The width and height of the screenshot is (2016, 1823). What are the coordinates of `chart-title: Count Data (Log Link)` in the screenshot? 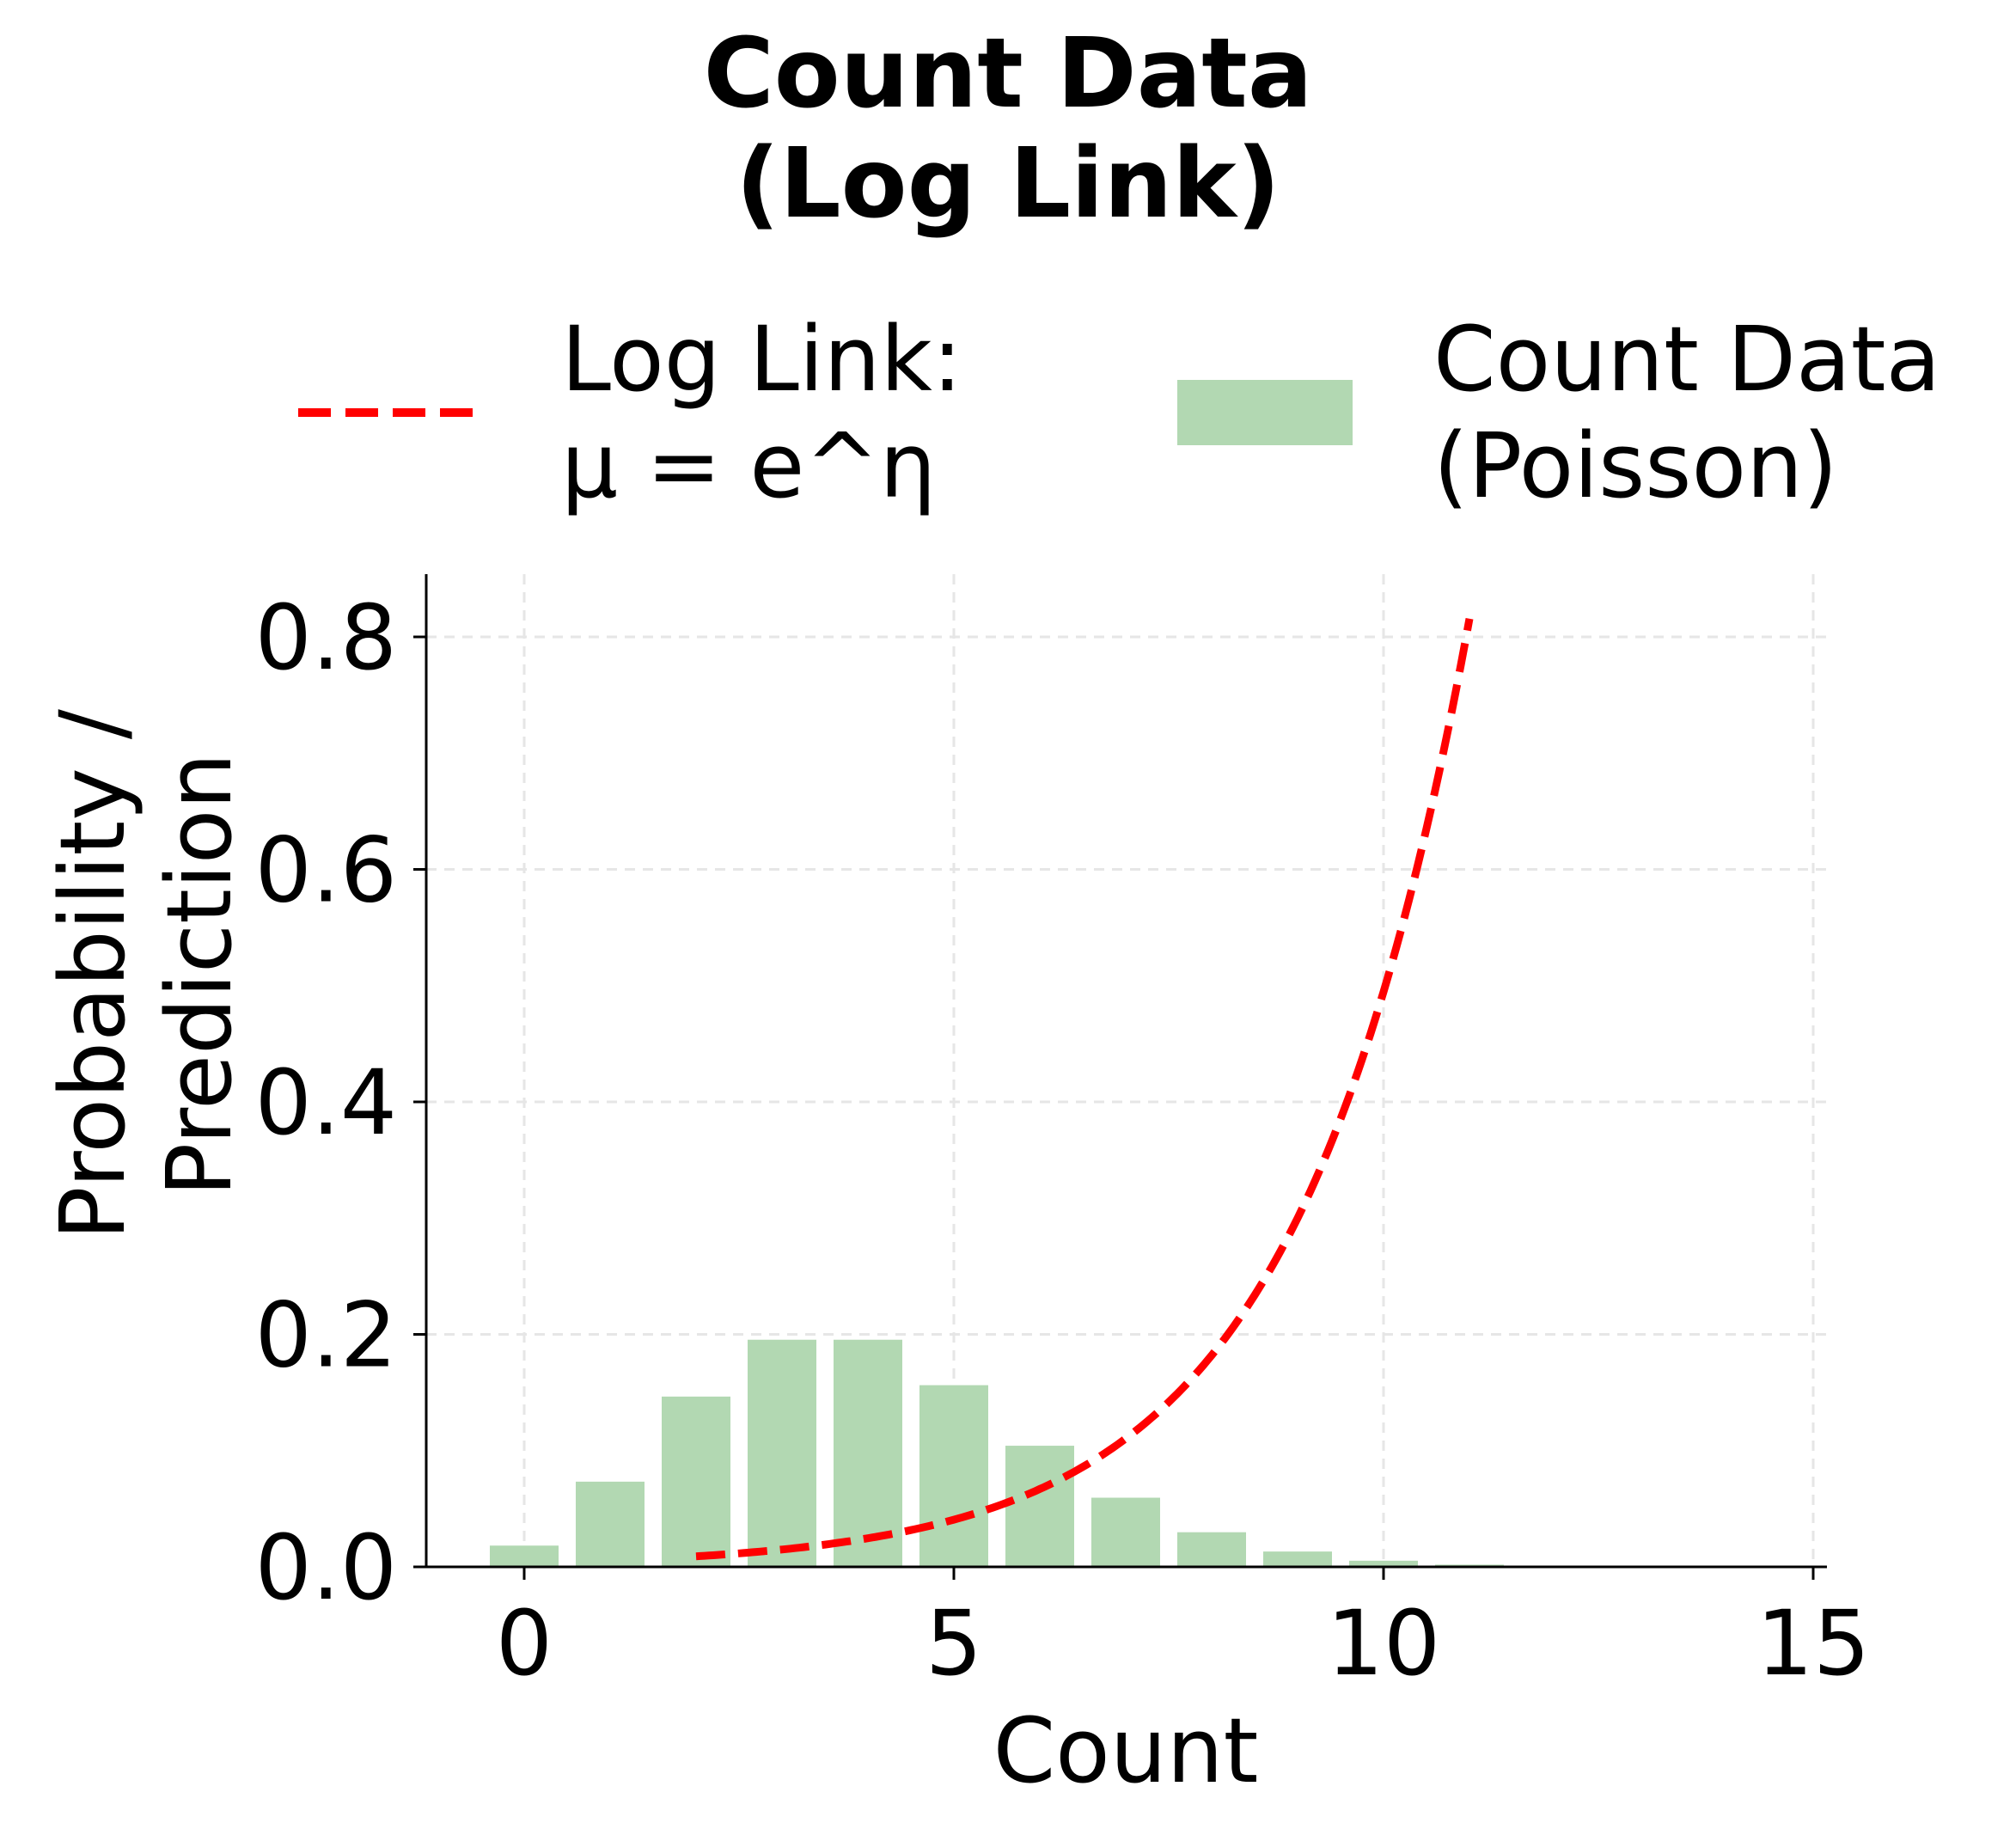 It's located at (1008, 129).